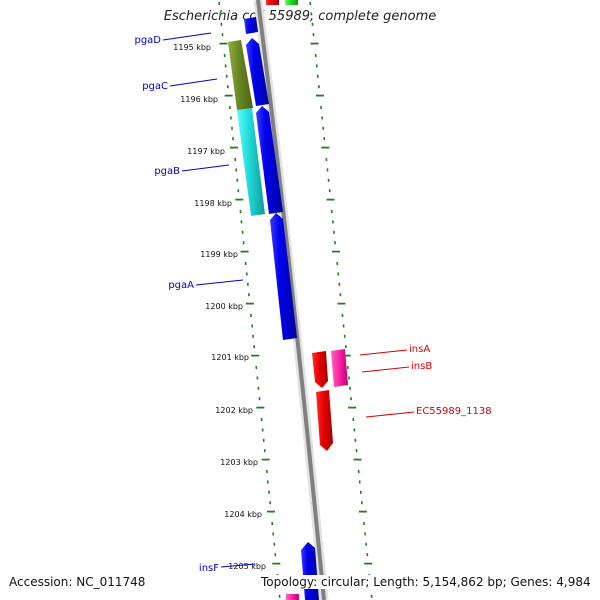 The width and height of the screenshot is (600, 600). Describe the element at coordinates (243, 514) in the screenshot. I see `scale-label: 1204 kbp` at that location.